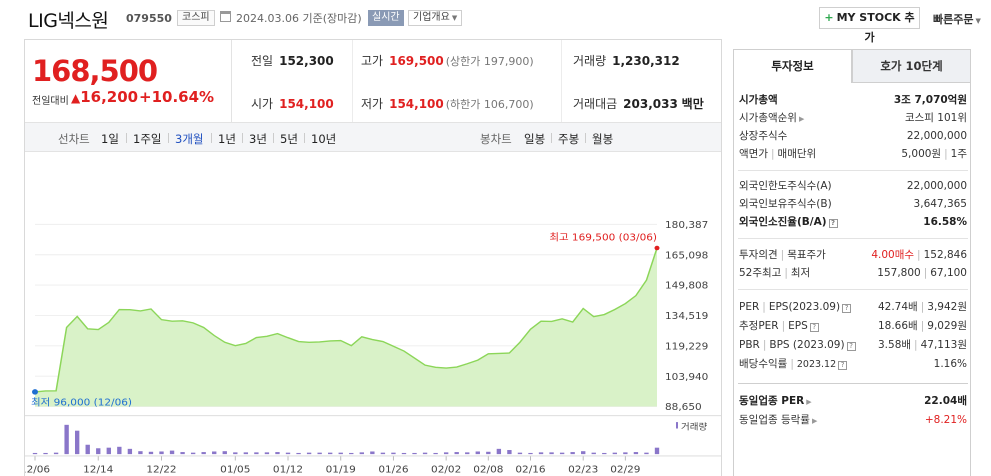 Image resolution: width=991 pixels, height=476 pixels. I want to click on y-tick-label: 165,098, so click(686, 256).